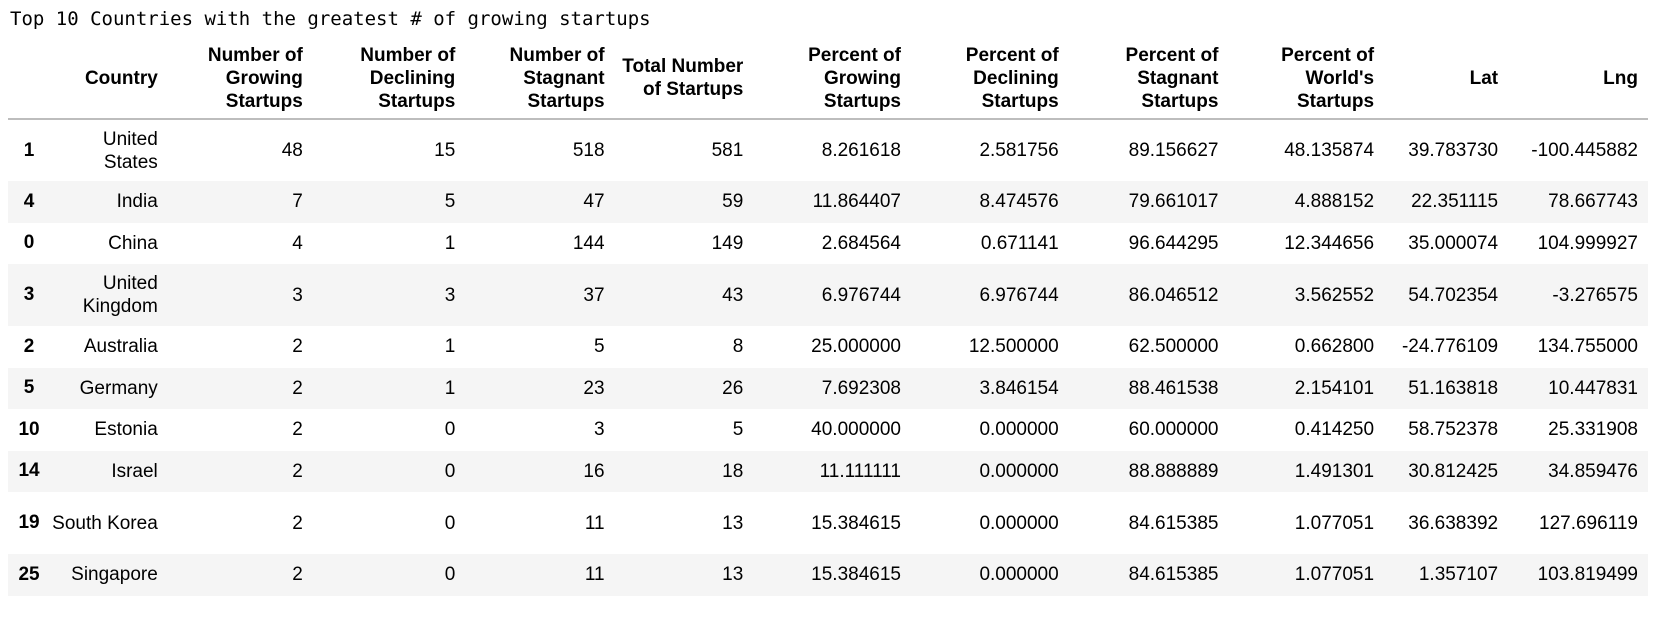  Describe the element at coordinates (684, 79) in the screenshot. I see `header-total: Total Number of Startups` at that location.